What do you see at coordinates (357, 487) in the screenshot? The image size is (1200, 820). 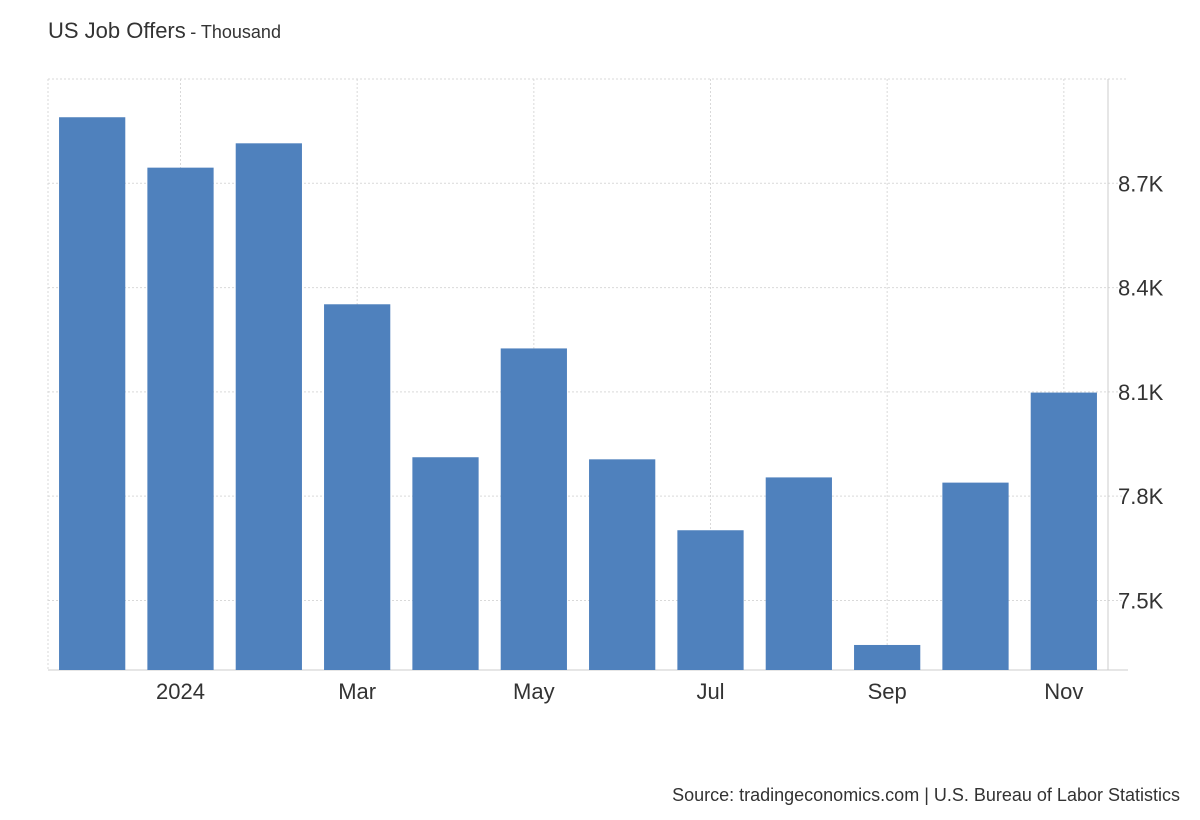 I see `bar-mar-2024` at bounding box center [357, 487].